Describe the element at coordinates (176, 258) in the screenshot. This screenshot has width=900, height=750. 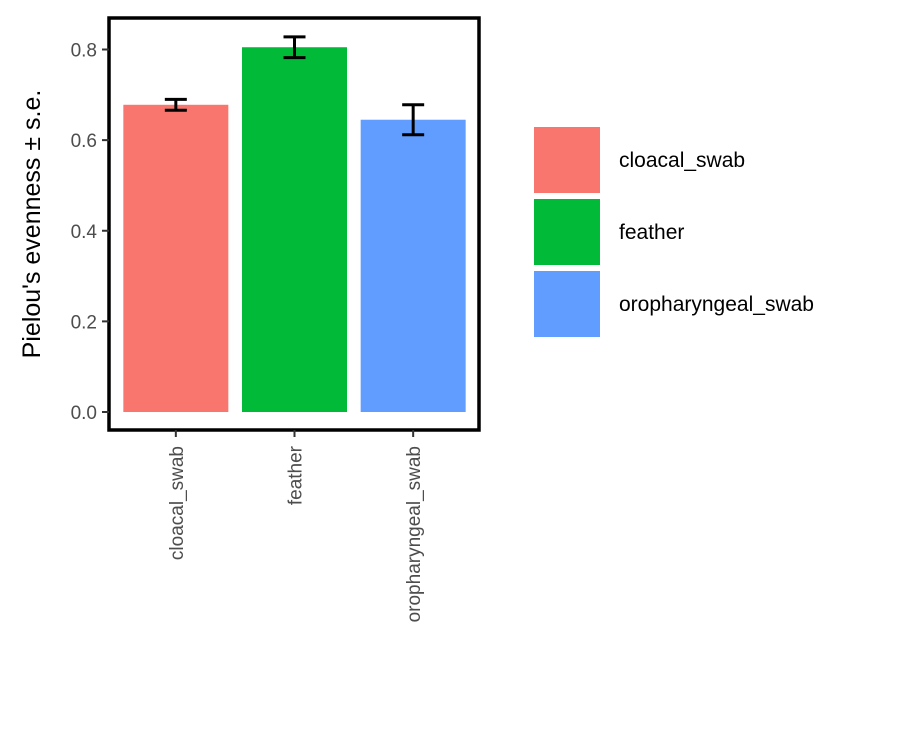
I see `bar-cloacal_swab` at that location.